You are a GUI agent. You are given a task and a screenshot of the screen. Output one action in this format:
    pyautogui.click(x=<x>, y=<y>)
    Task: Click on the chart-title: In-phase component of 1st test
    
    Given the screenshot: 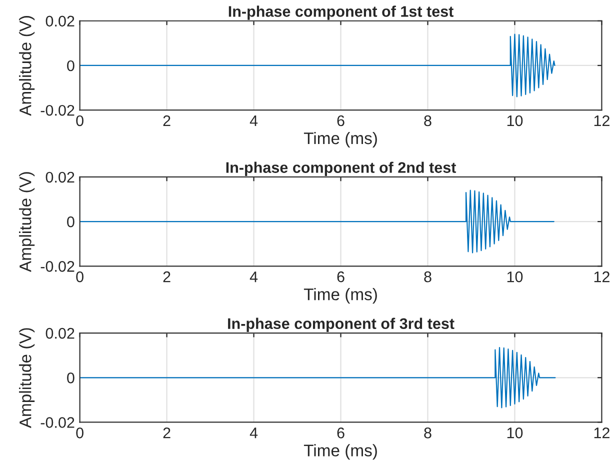 What is the action you would take?
    pyautogui.click(x=341, y=13)
    